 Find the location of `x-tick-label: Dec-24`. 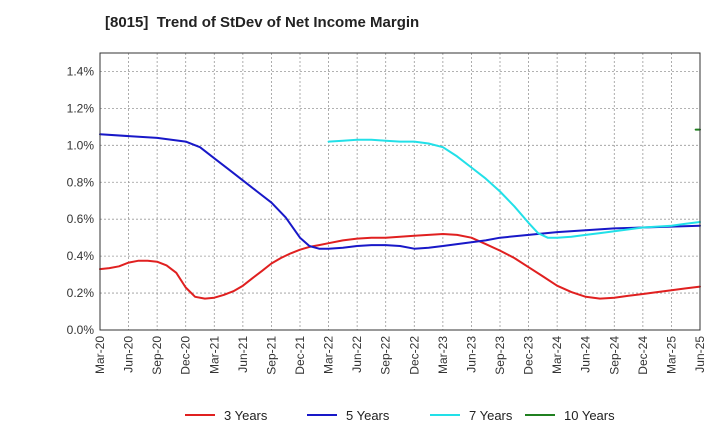

x-tick-label: Dec-24 is located at coordinates (643, 355).